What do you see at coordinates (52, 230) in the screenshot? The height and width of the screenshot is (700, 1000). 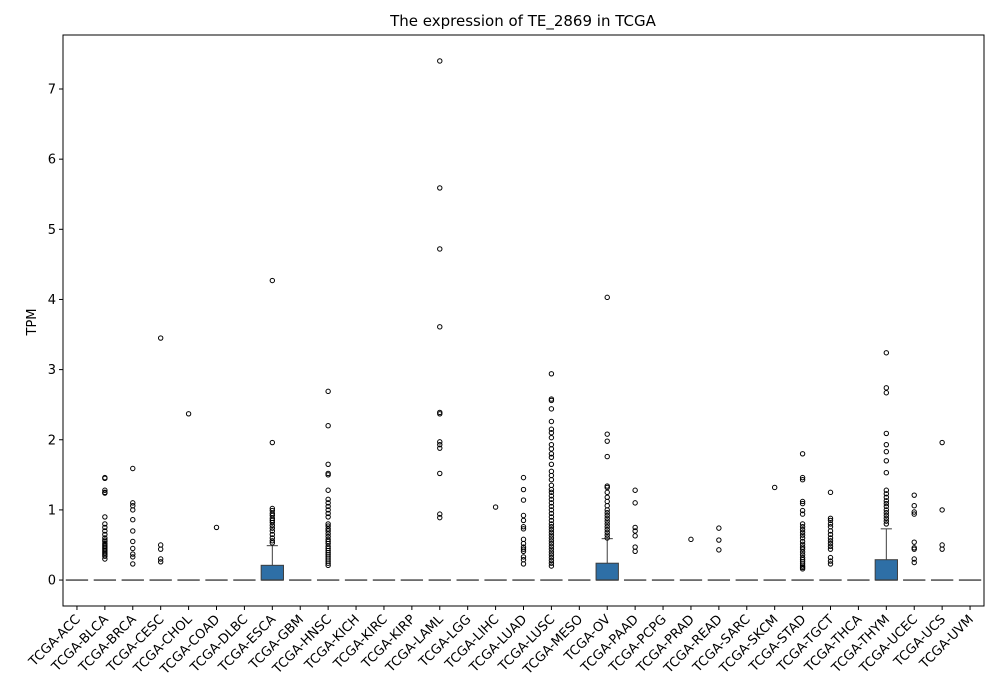 I see `y-tick-label: 5` at bounding box center [52, 230].